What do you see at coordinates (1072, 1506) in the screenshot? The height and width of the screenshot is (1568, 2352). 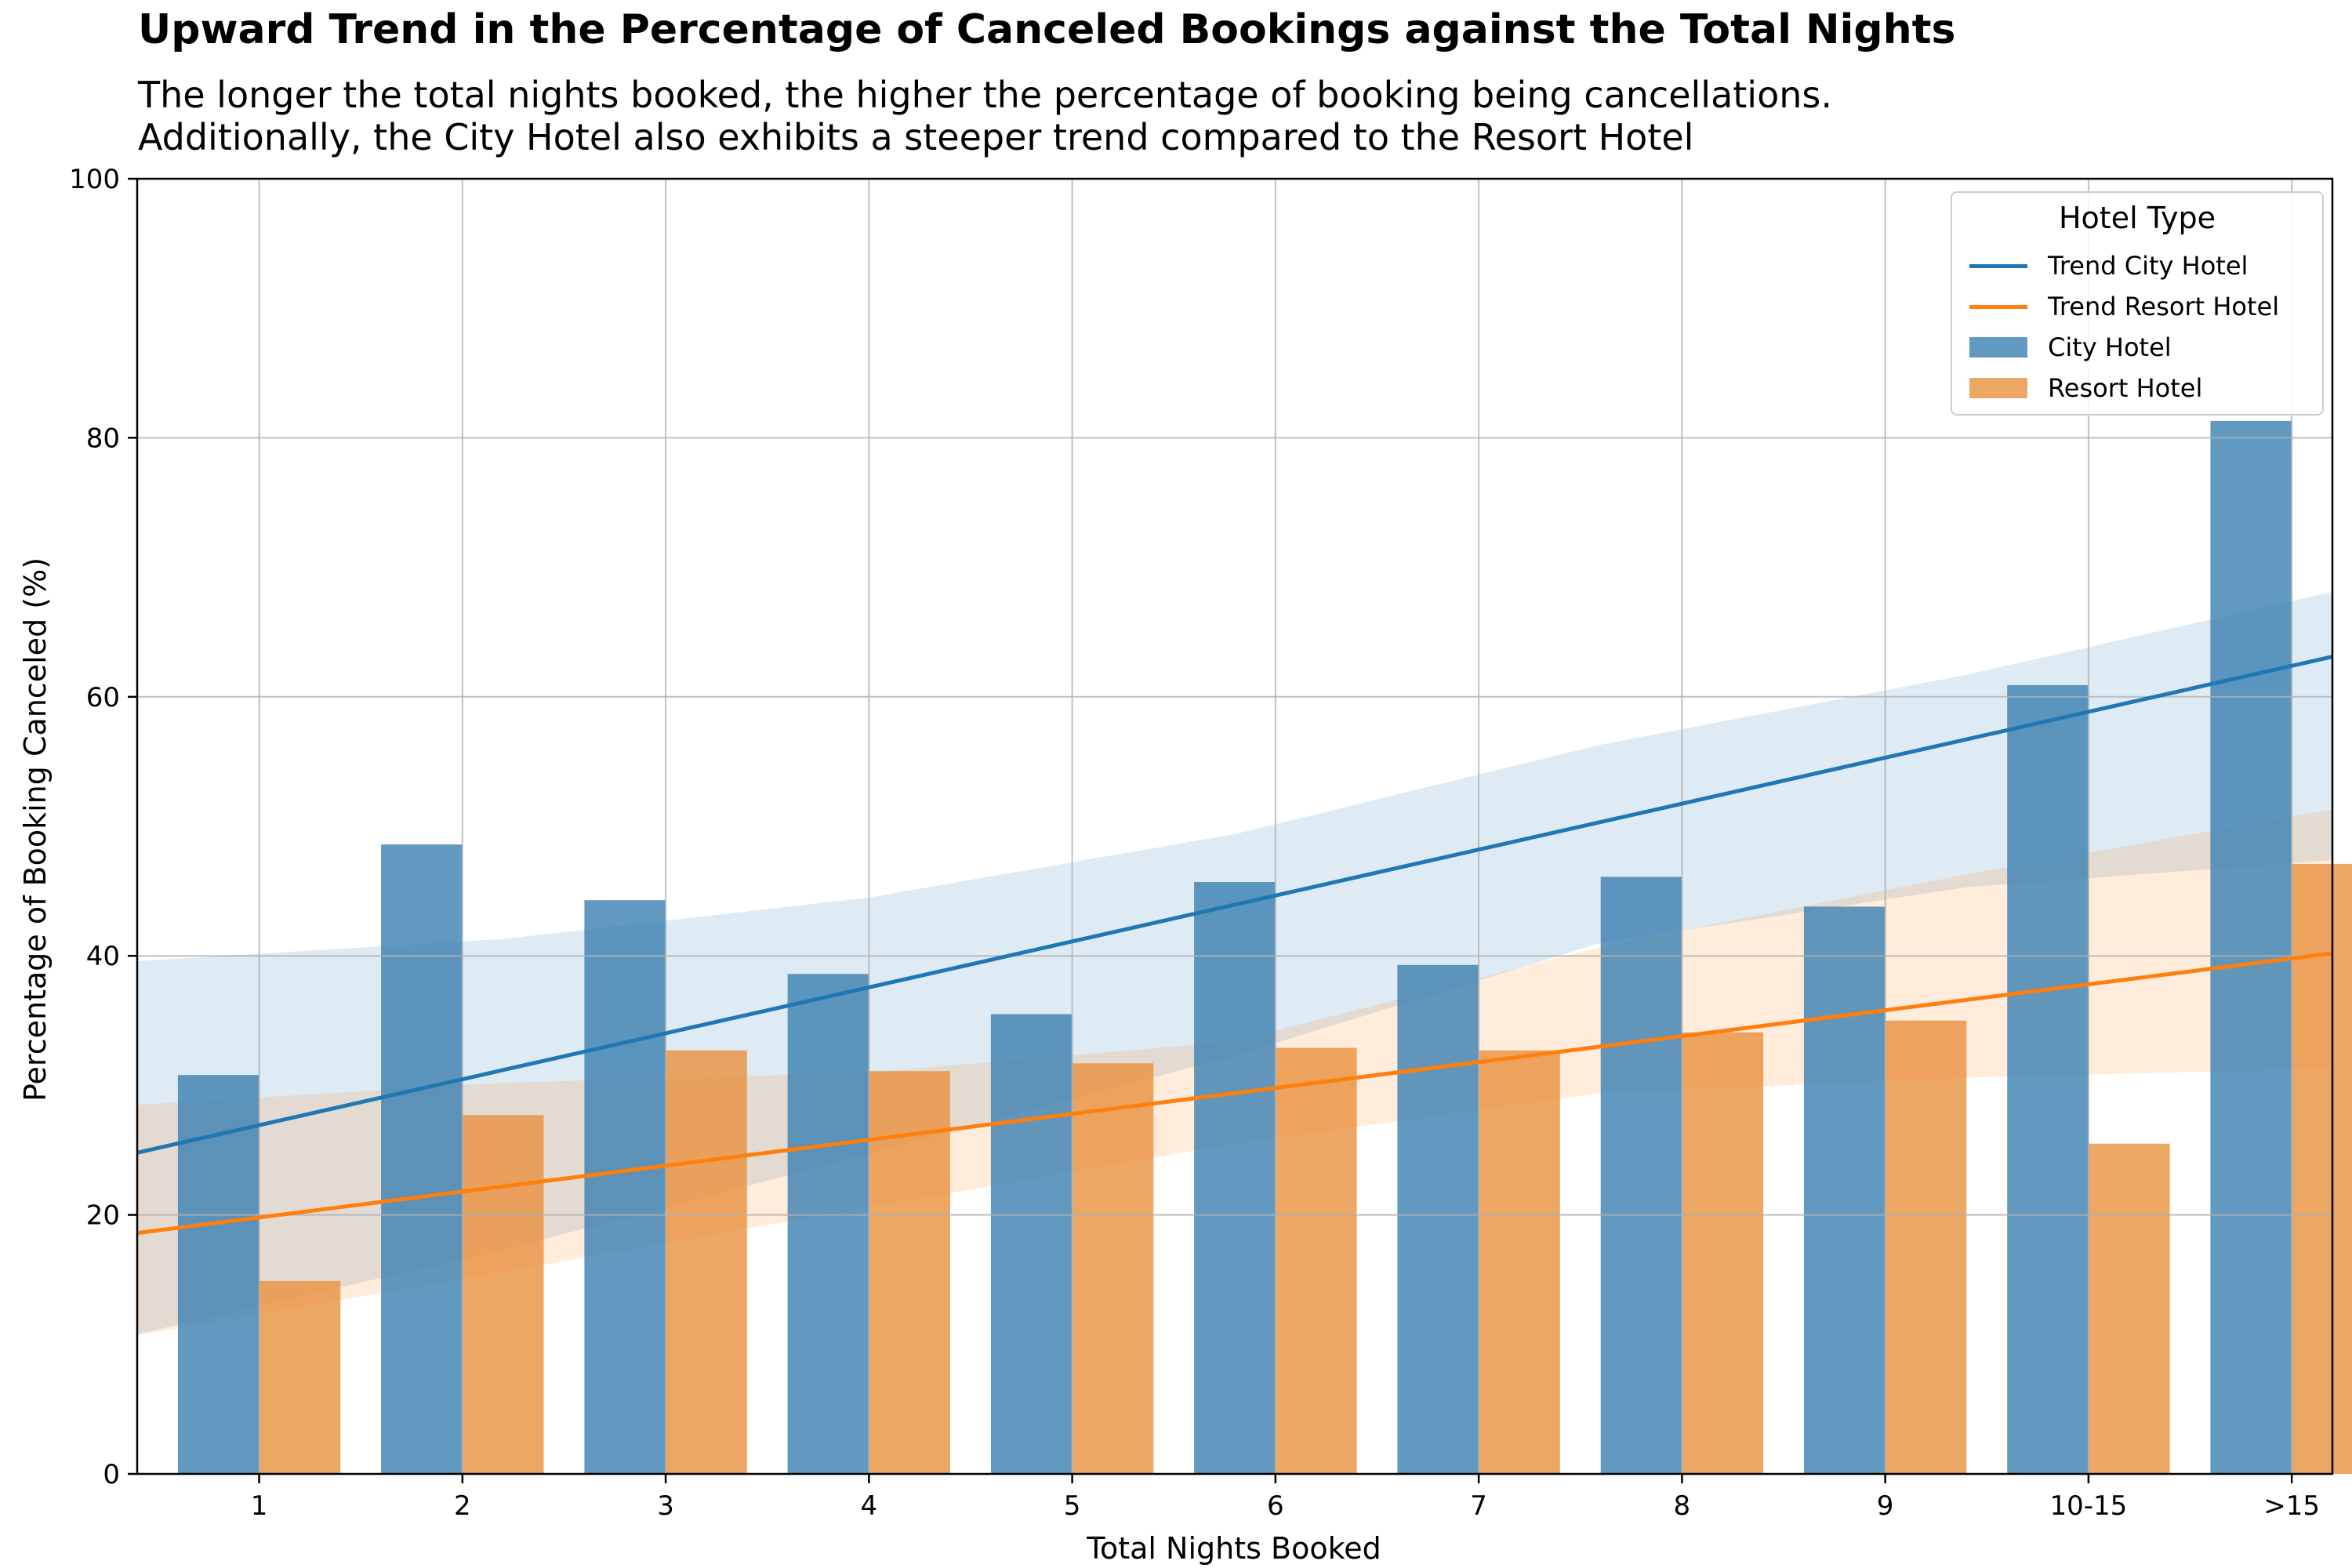 I see `x-tick-label-4: 5` at bounding box center [1072, 1506].